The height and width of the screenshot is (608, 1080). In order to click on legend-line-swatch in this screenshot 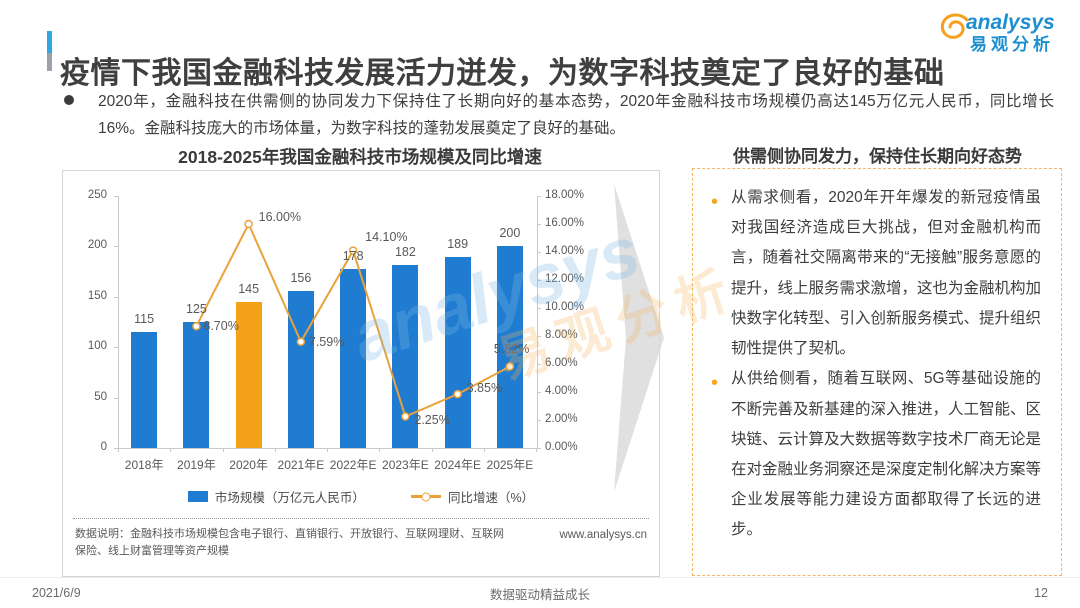, I will do `click(425, 496)`.